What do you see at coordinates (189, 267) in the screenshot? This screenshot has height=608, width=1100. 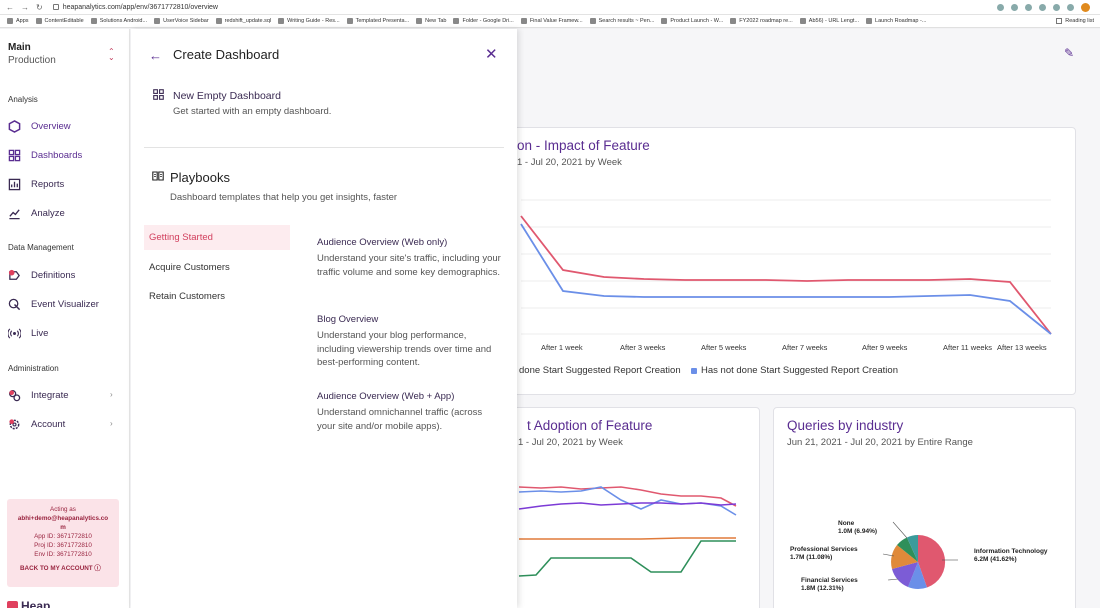 I see `category-acquire-customers: Acquire Customers` at bounding box center [189, 267].